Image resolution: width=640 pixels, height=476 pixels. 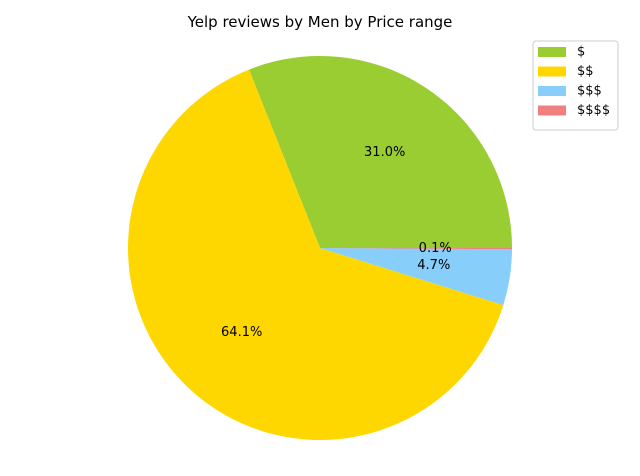 What do you see at coordinates (589, 91) in the screenshot?
I see `legend-label: $$$` at bounding box center [589, 91].